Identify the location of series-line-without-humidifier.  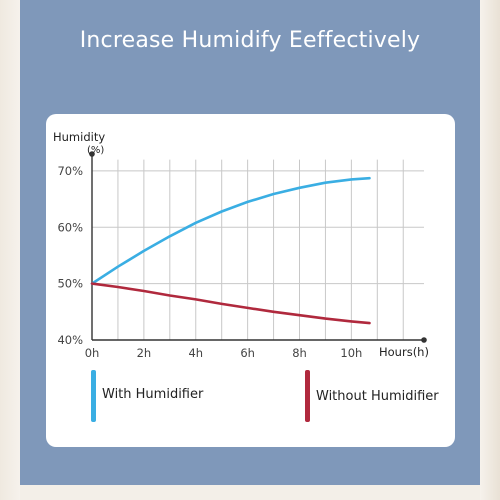
(230, 303).